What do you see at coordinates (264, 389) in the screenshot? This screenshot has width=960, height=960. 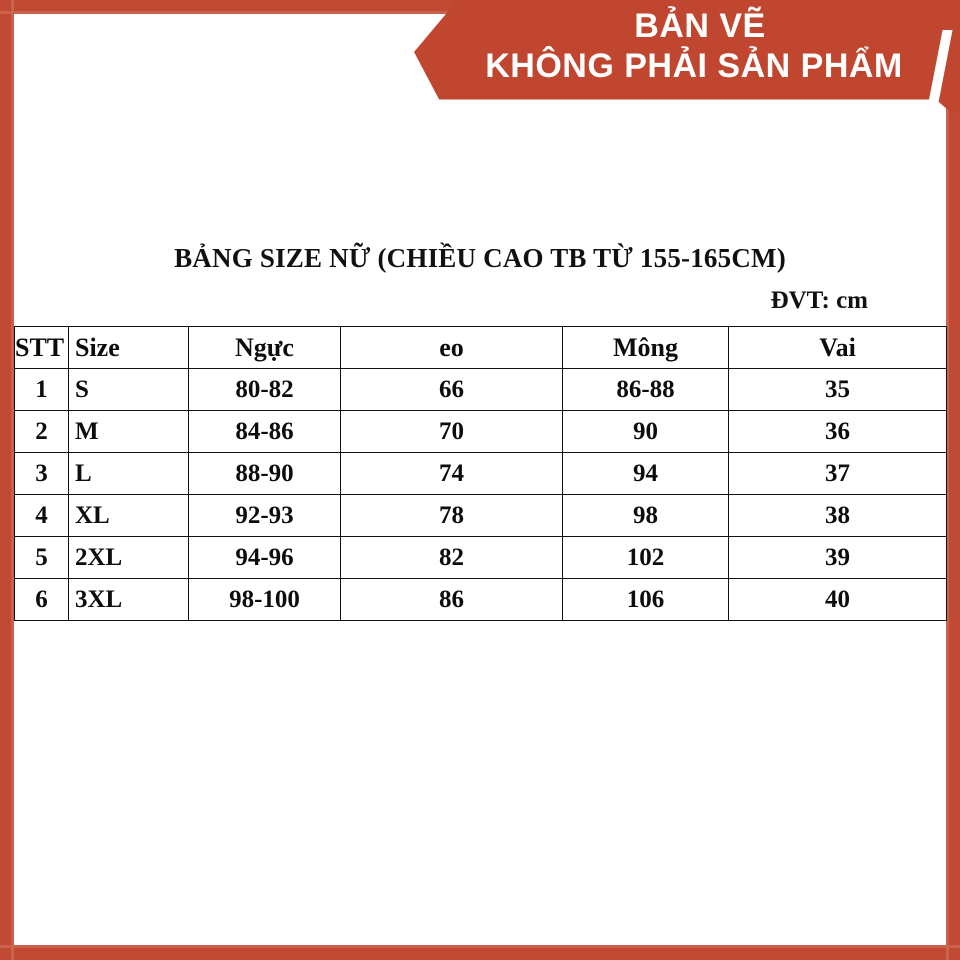 I see `cell-nguc: 80-82` at bounding box center [264, 389].